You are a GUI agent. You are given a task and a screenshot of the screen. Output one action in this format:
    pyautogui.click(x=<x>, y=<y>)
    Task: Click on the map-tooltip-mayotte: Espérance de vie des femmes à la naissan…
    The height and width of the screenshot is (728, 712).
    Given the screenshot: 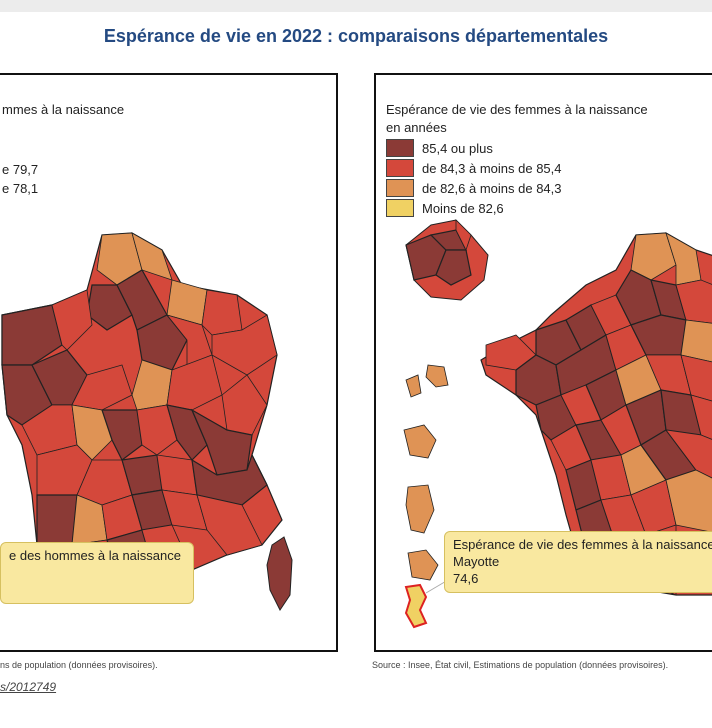 What is the action you would take?
    pyautogui.click(x=578, y=562)
    